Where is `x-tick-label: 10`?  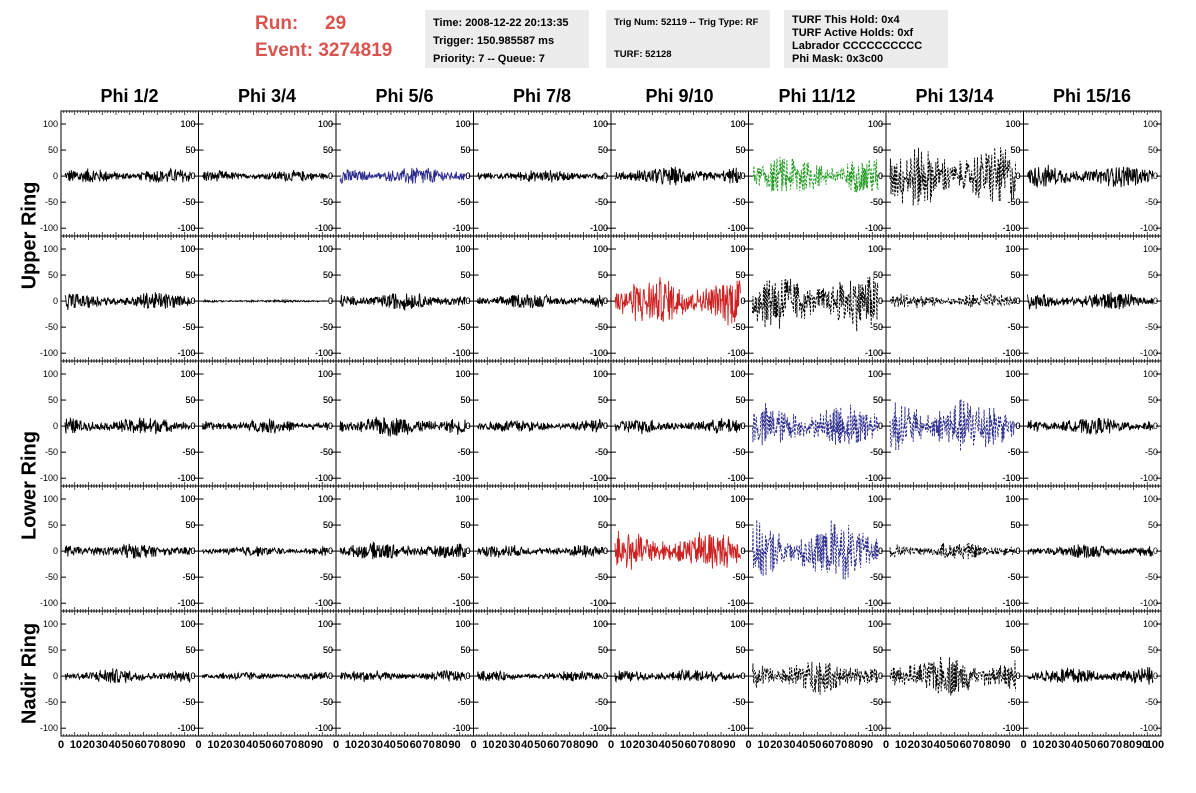 x-tick-label: 10 is located at coordinates (76, 745).